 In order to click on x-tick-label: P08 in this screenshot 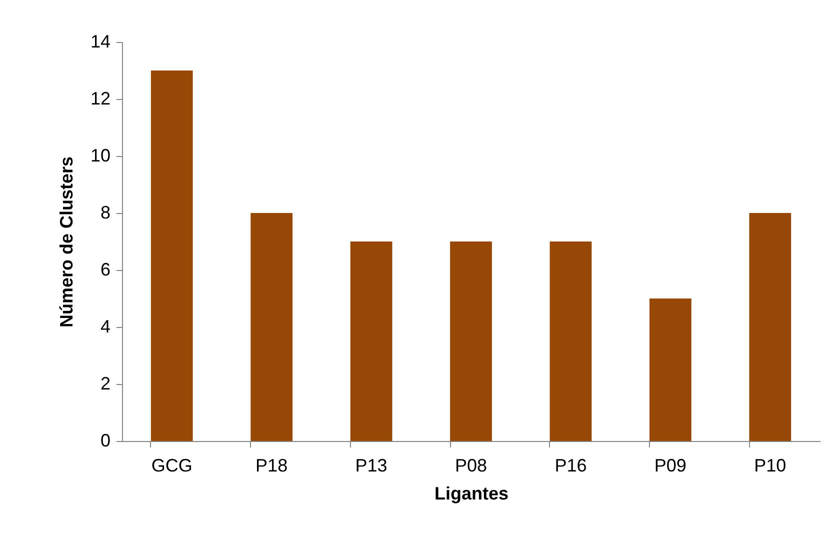, I will do `click(471, 466)`.